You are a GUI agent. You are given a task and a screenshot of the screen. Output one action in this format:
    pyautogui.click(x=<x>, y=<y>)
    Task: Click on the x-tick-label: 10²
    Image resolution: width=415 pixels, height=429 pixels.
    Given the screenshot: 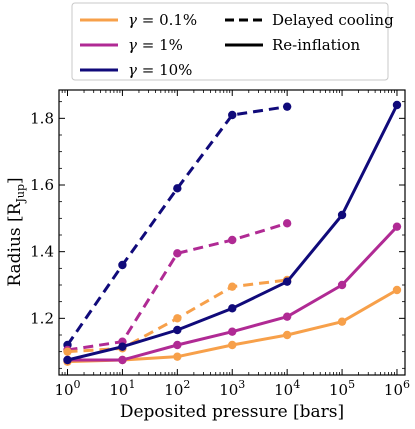 What is the action you would take?
    pyautogui.click(x=177, y=388)
    